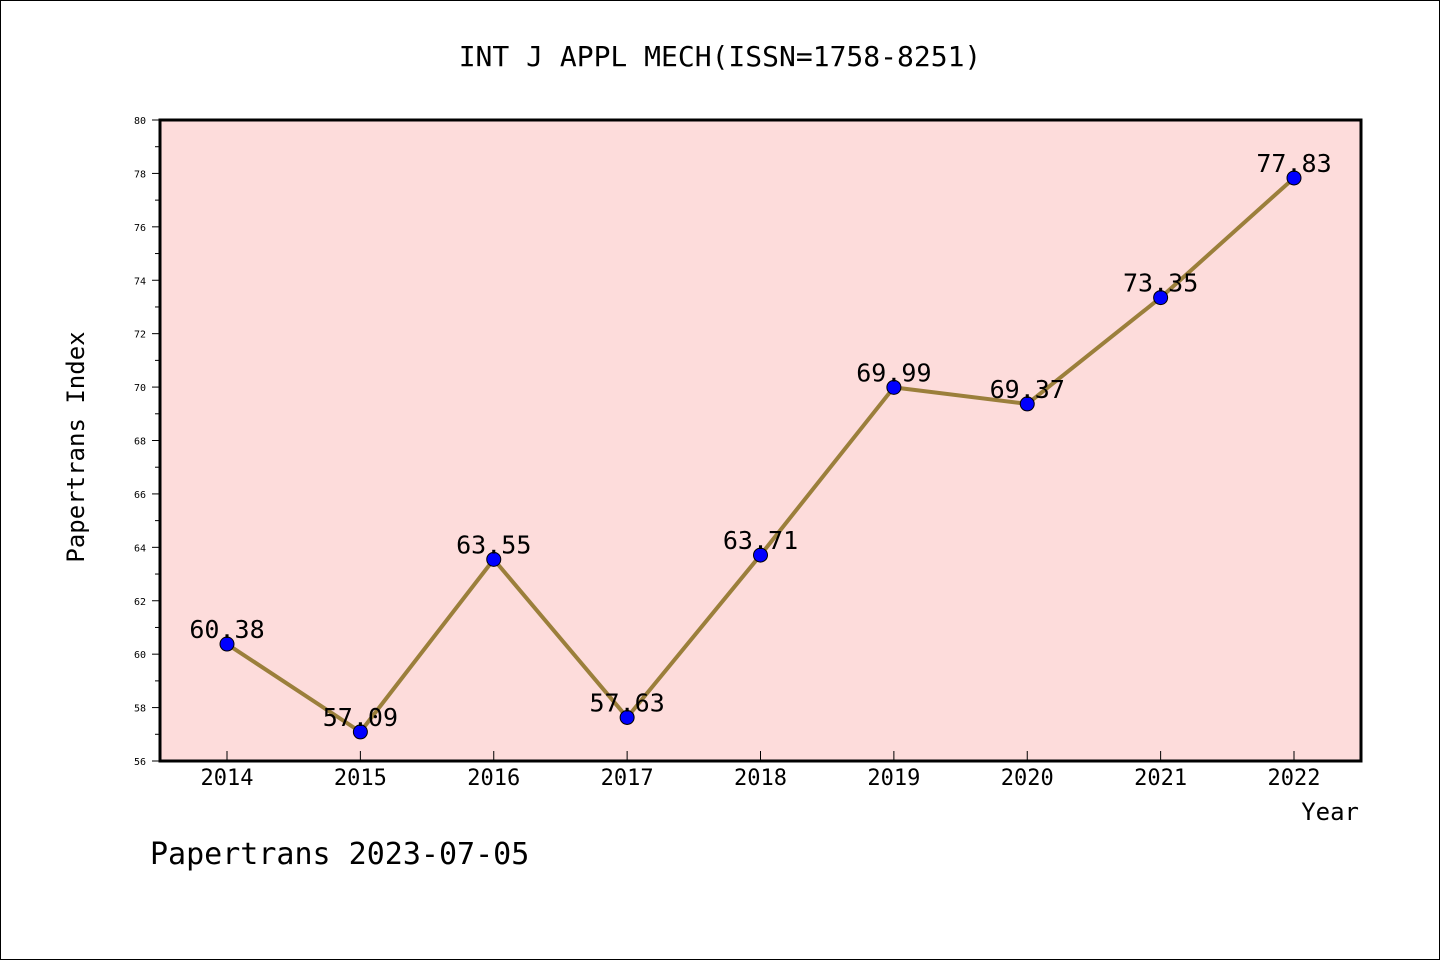 Image resolution: width=1440 pixels, height=960 pixels. I want to click on x-tick-label: 2022, so click(1294, 778).